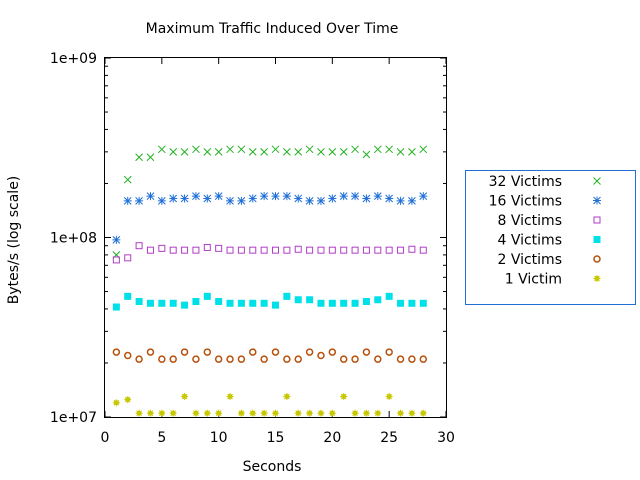  I want to click on x-tick-label: 15, so click(276, 438).